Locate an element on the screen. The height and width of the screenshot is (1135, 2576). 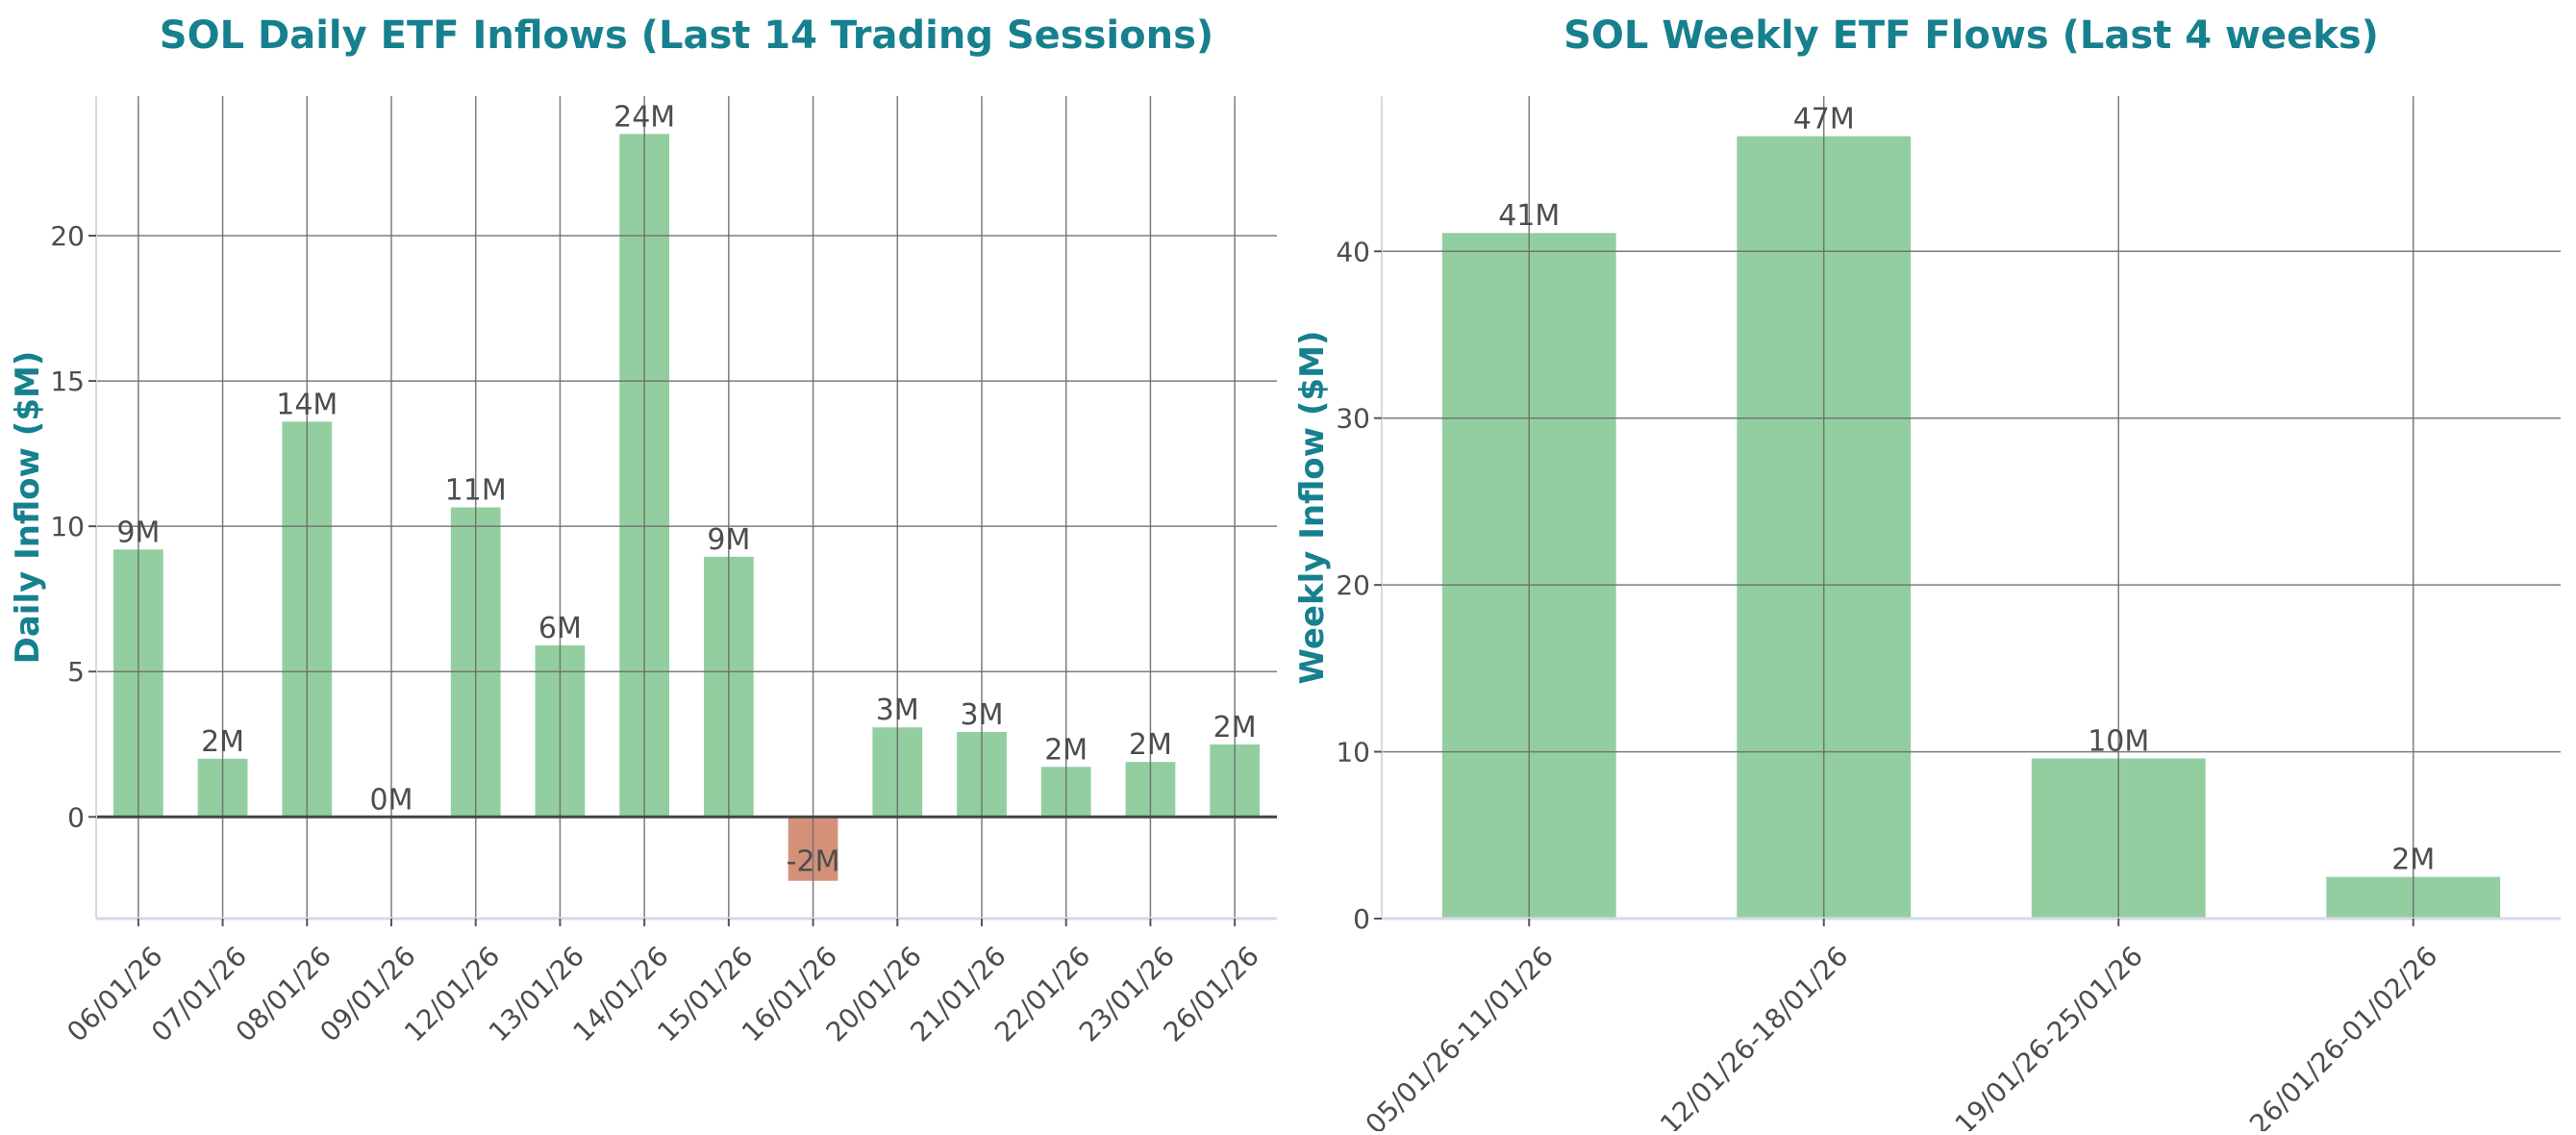
x-tick-label: 12/01/26-18/01/26 is located at coordinates (1754, 1036).